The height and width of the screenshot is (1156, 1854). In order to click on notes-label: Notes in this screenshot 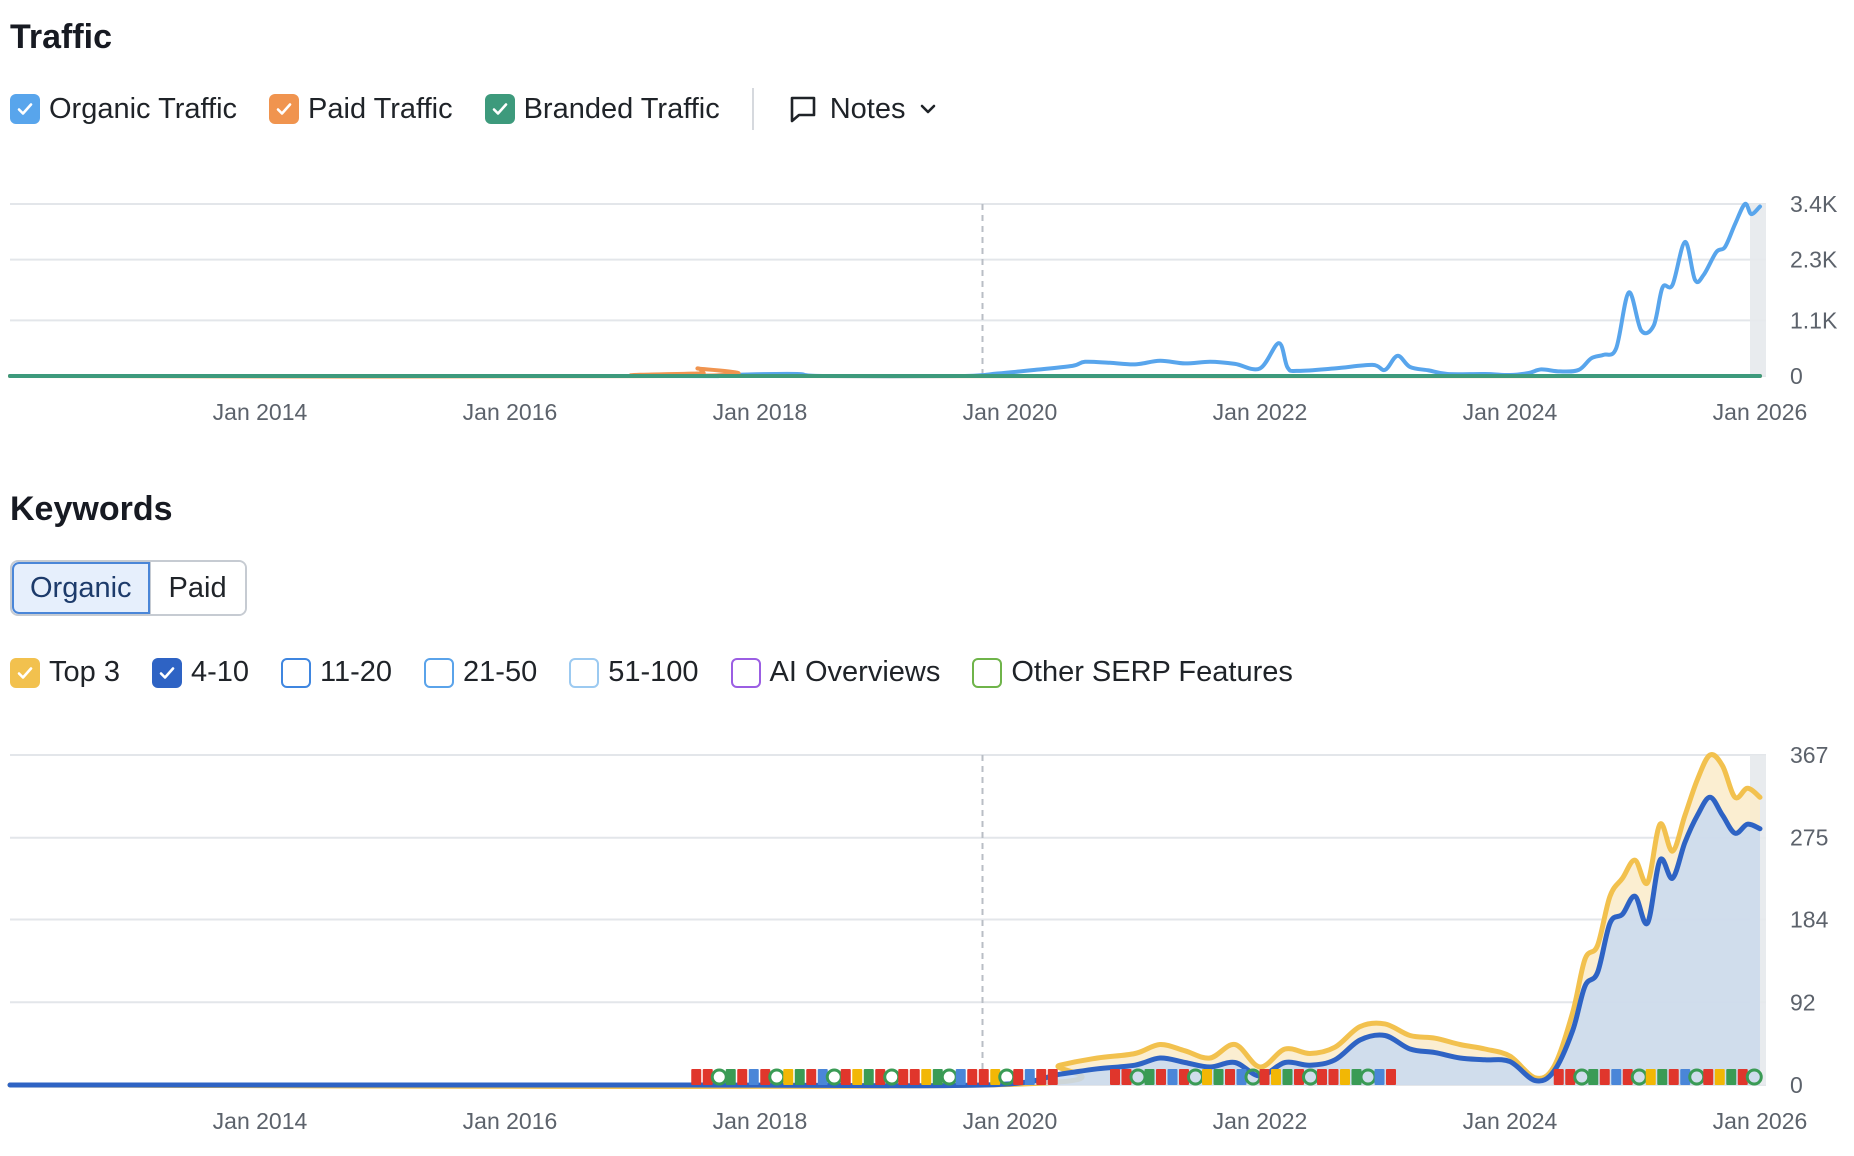, I will do `click(867, 108)`.